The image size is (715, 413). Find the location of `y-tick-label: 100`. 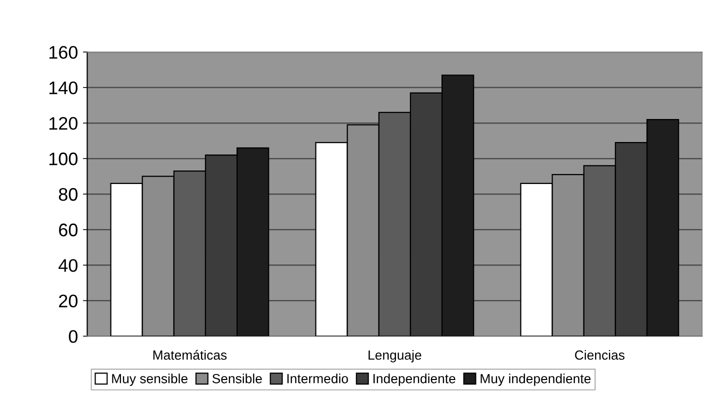

y-tick-label: 100 is located at coordinates (63, 159).